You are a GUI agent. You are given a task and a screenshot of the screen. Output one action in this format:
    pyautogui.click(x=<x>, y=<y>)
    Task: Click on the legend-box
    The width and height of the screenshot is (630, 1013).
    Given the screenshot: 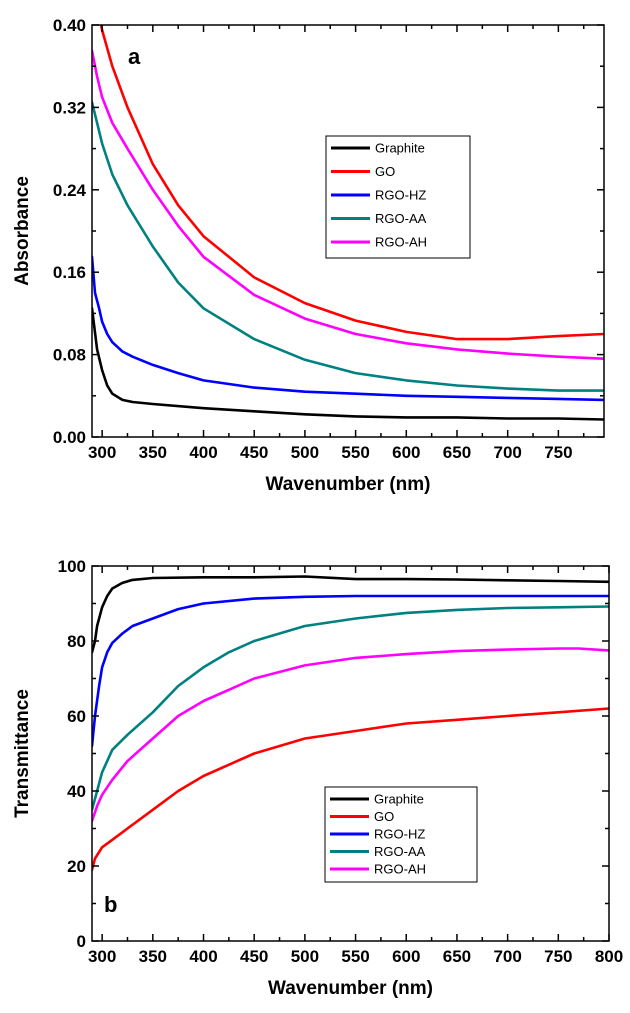 What is the action you would take?
    pyautogui.click(x=398, y=197)
    